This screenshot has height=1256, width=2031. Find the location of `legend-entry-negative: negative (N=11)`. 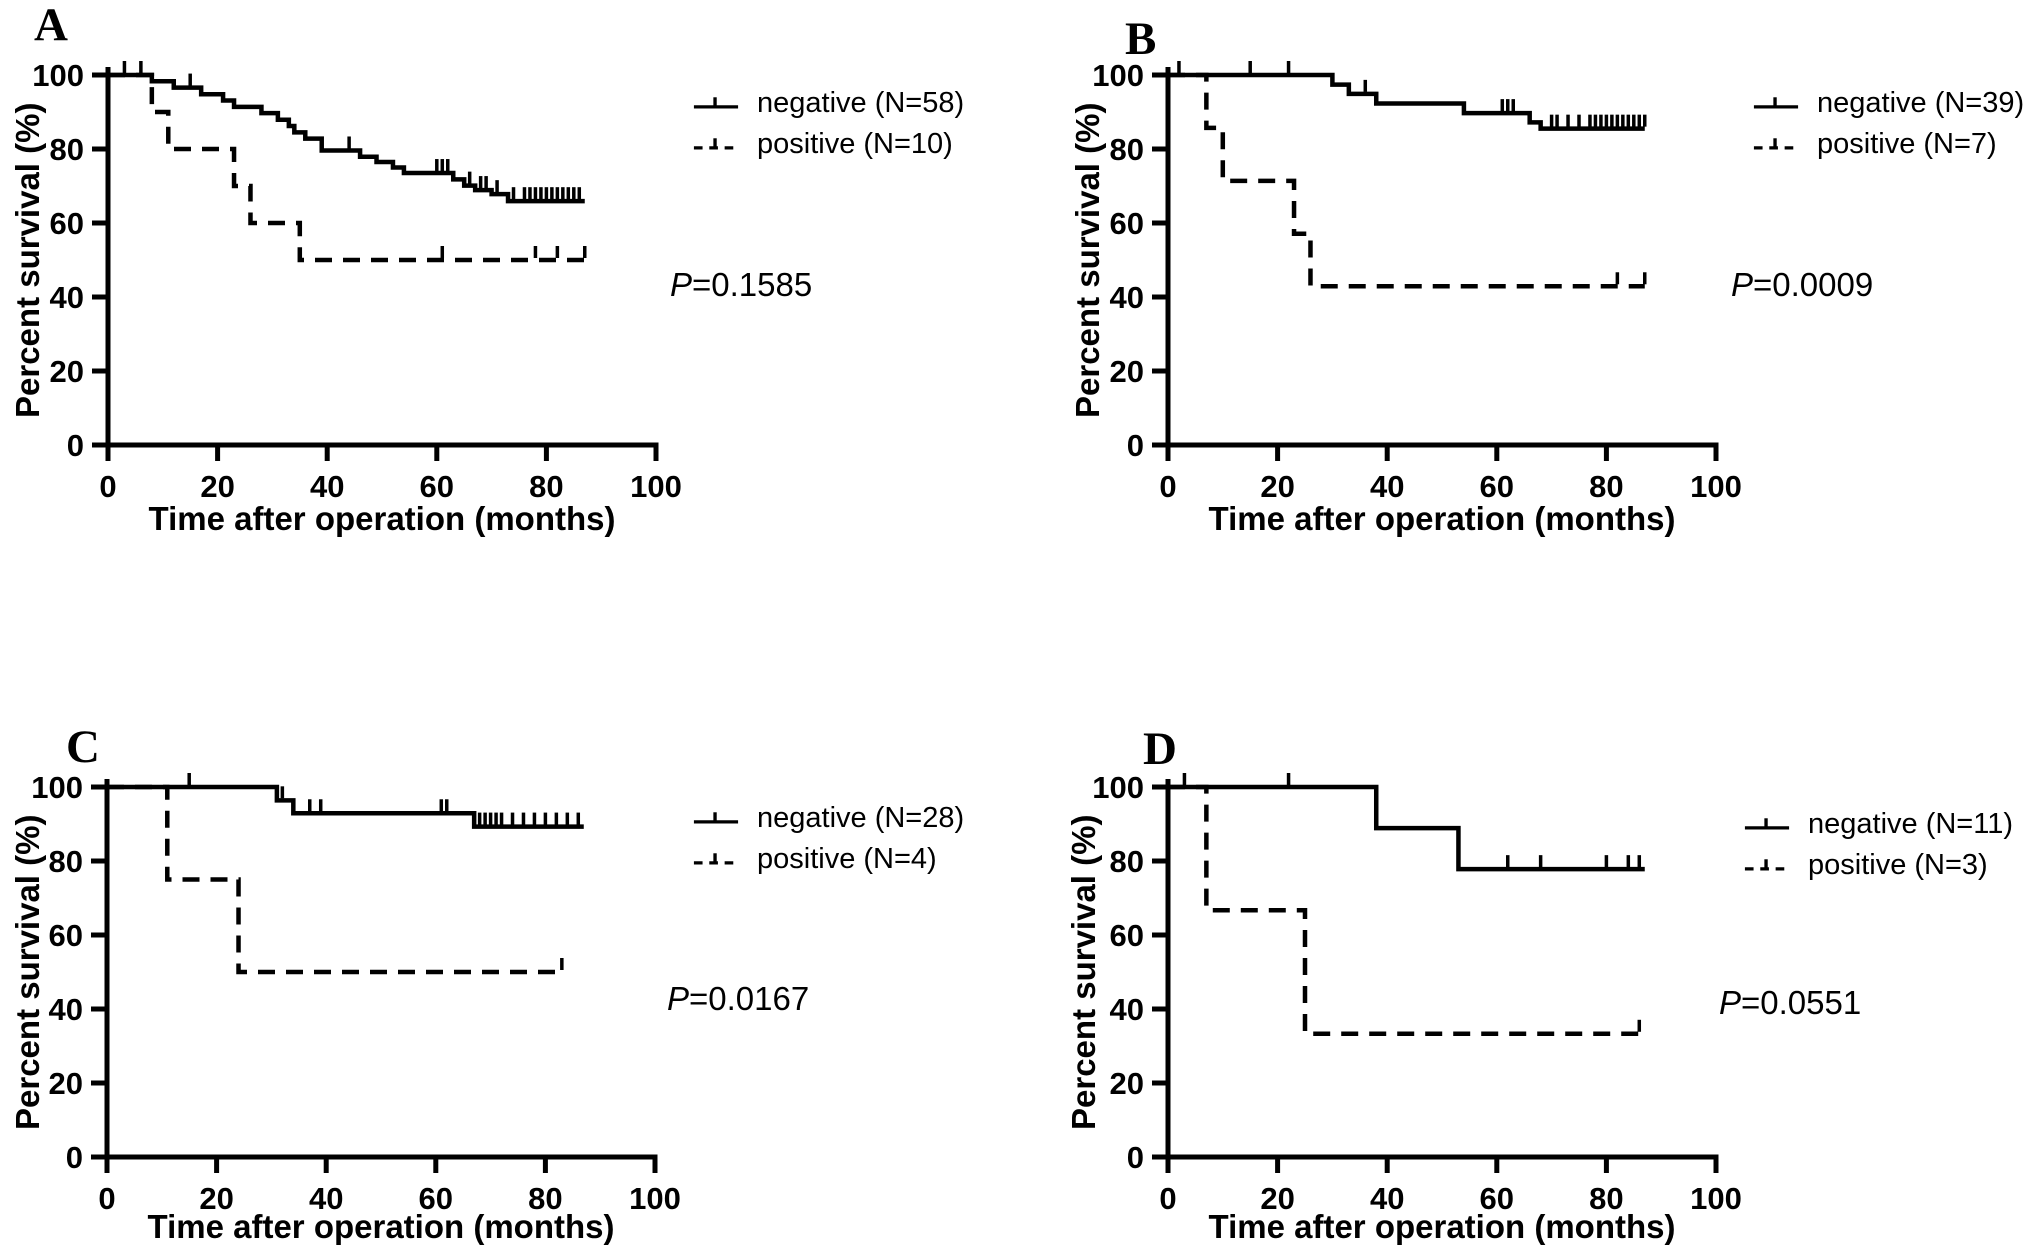

legend-entry-negative: negative (N=11) is located at coordinates (1878, 824).